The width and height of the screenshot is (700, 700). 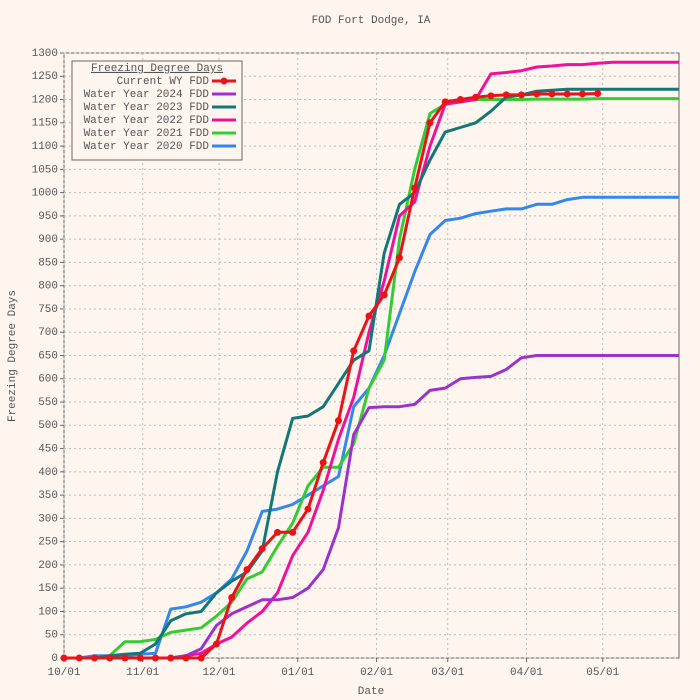 What do you see at coordinates (147, 147) in the screenshot?
I see `legend-label: Water Year 2020 FDD` at bounding box center [147, 147].